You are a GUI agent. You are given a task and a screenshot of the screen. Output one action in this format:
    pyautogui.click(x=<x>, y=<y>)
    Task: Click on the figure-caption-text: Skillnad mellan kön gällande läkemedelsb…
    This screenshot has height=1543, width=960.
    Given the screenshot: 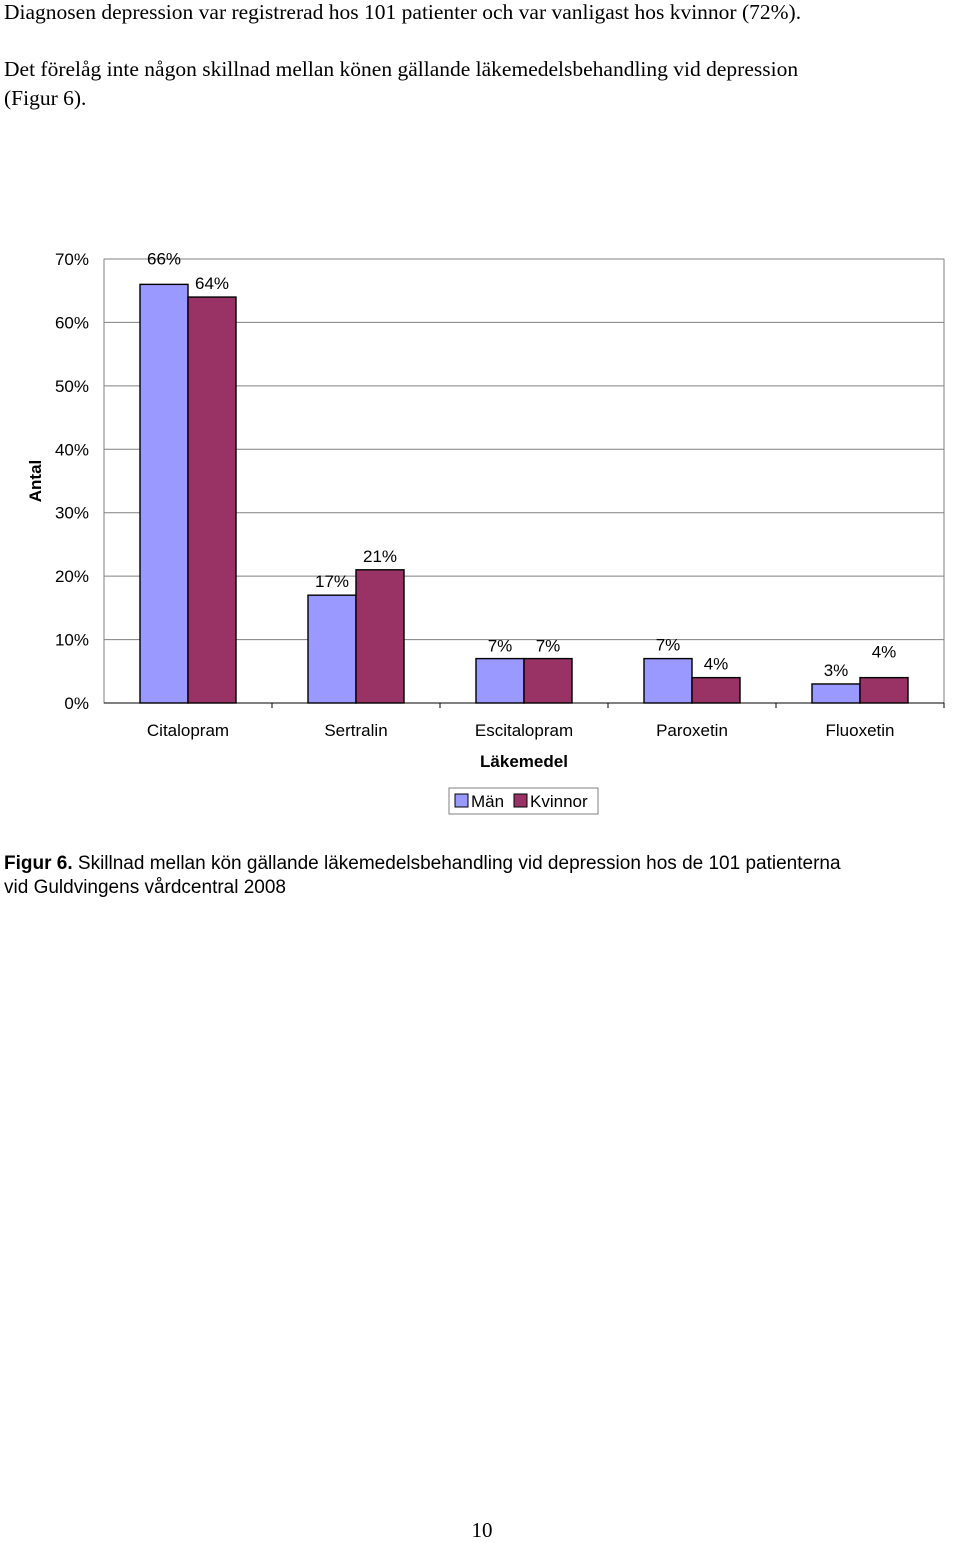 What is the action you would take?
    pyautogui.click(x=456, y=863)
    